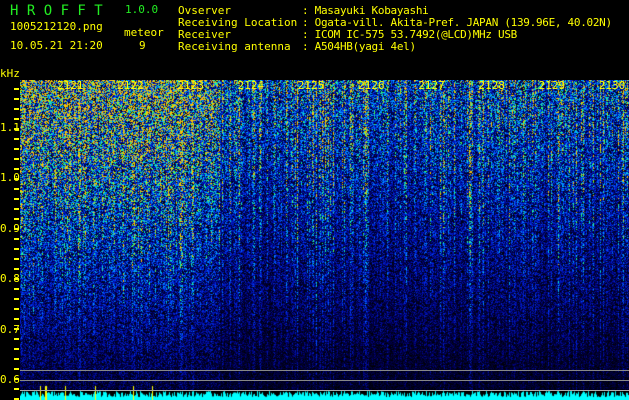 This screenshot has width=629, height=400. I want to click on time-label: 2121, so click(70, 85).